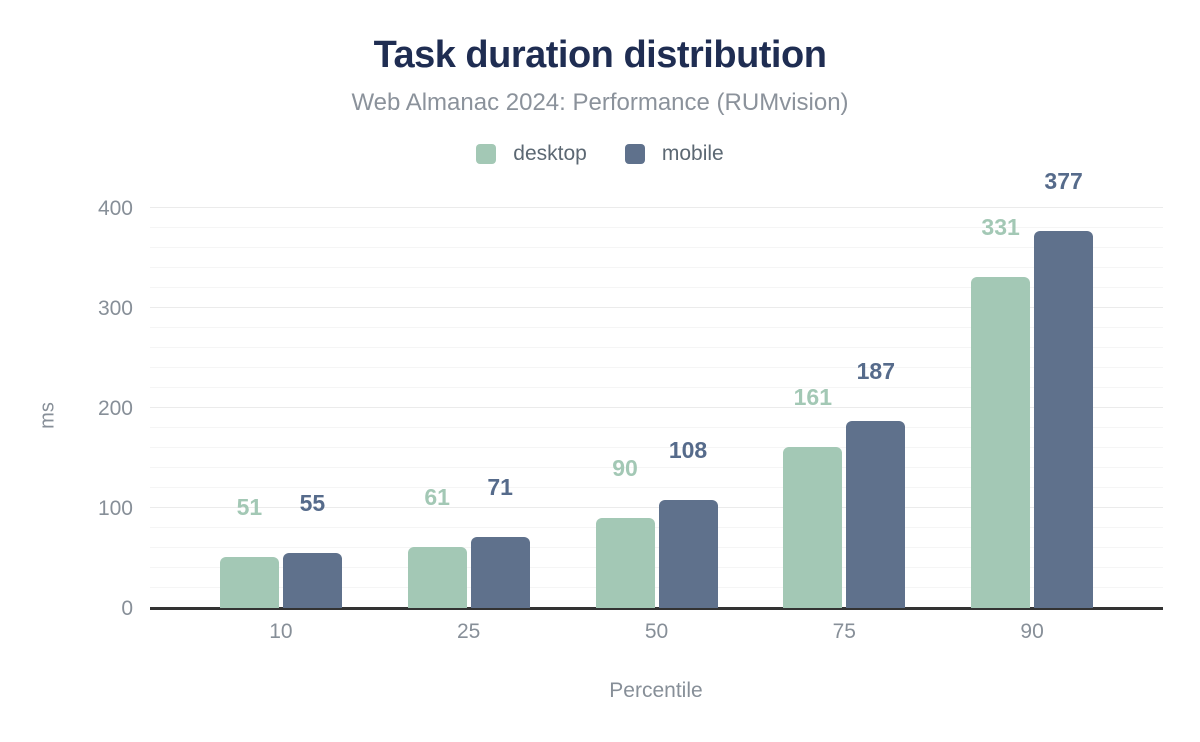  I want to click on bar-value-label-desktop-p75: 161, so click(812, 397).